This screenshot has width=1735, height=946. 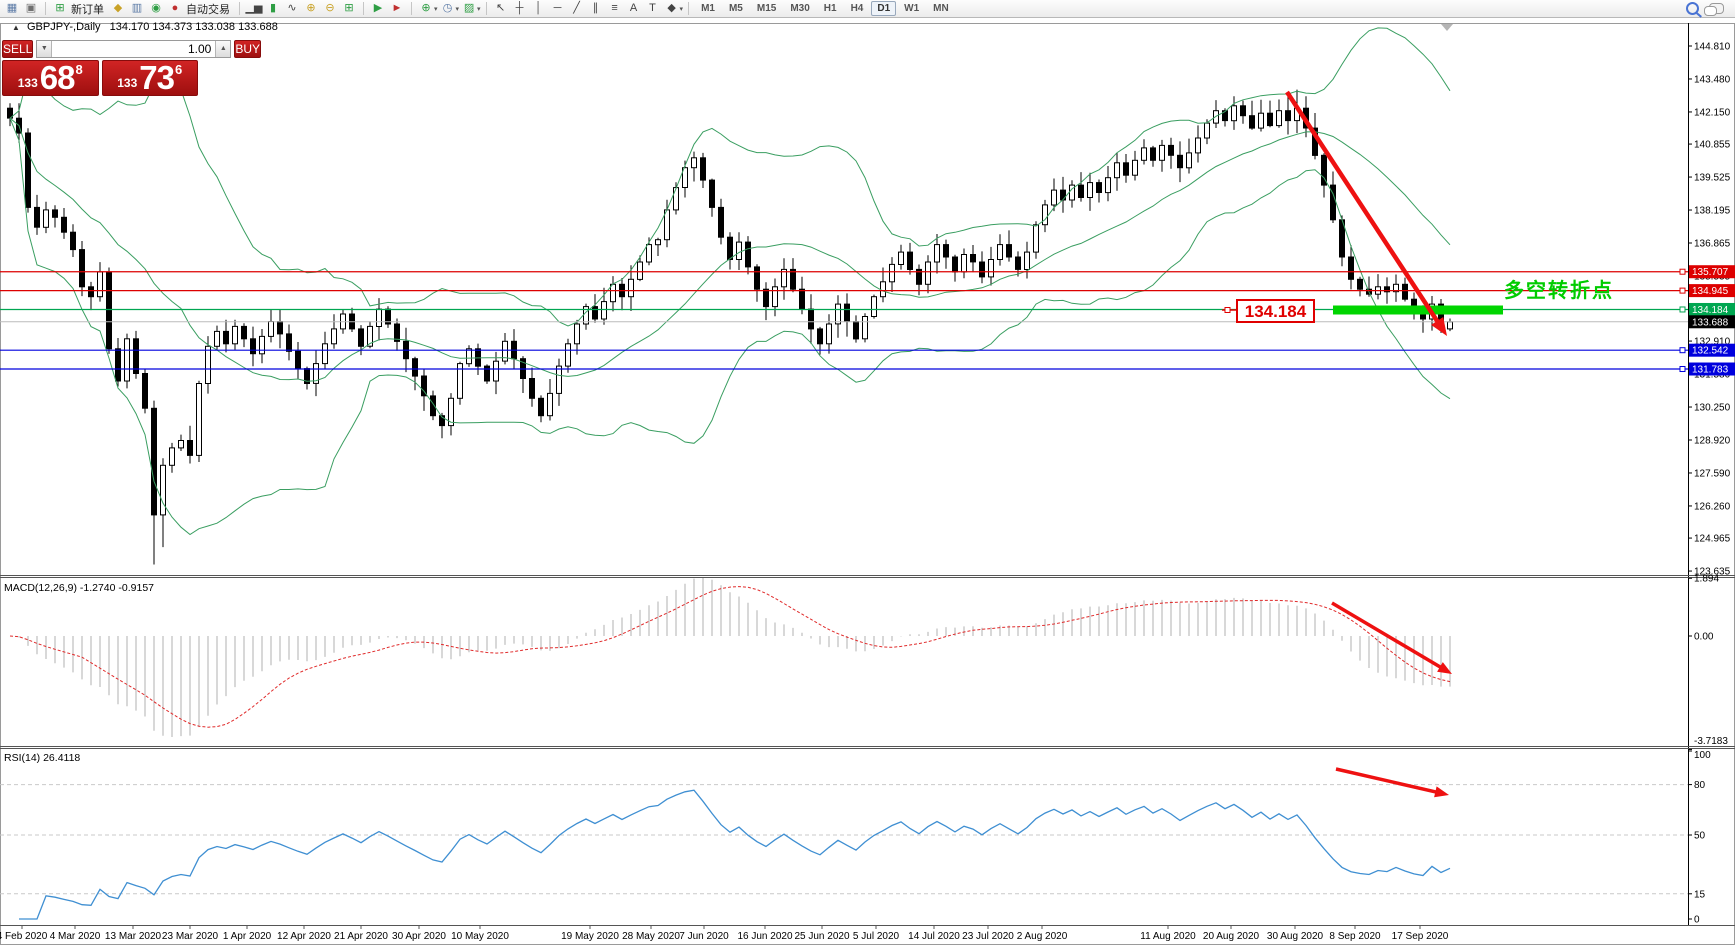 I want to click on timeframe-M5: M5, so click(x=735, y=8).